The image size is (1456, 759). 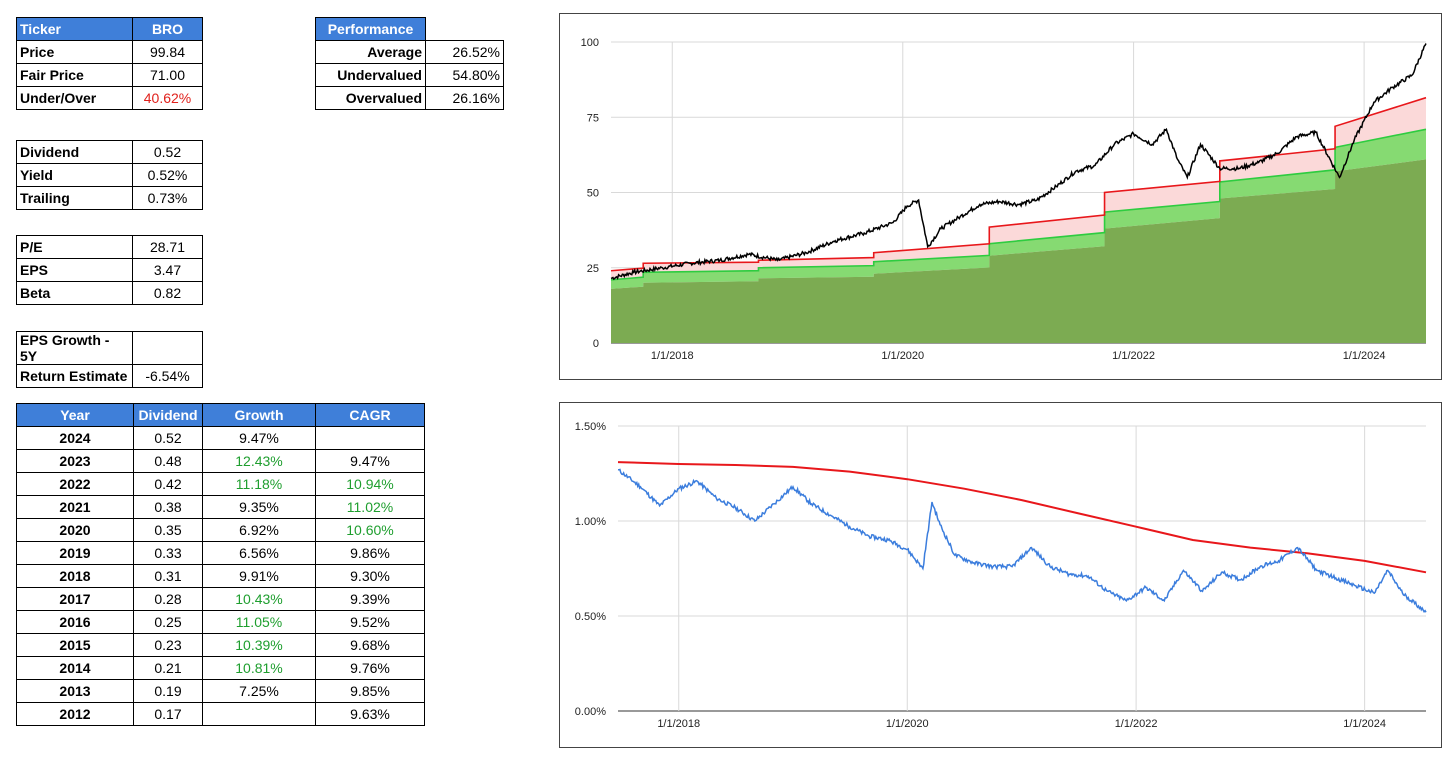 What do you see at coordinates (75, 530) in the screenshot?
I see `year-cell: 2020` at bounding box center [75, 530].